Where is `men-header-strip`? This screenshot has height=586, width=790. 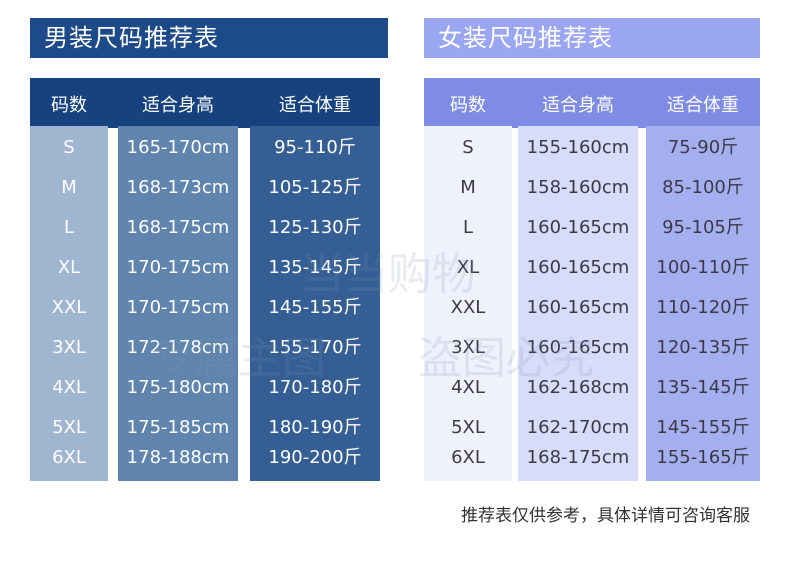
men-header-strip is located at coordinates (205, 103).